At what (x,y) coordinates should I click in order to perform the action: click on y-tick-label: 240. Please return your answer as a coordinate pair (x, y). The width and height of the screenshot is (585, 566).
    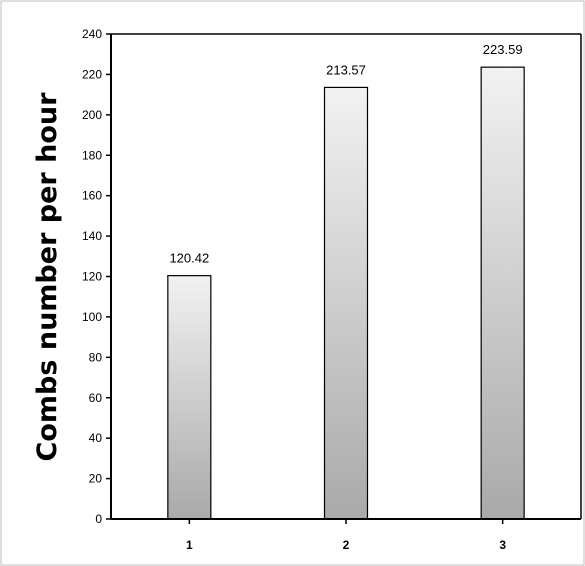
    Looking at the image, I should click on (92, 34).